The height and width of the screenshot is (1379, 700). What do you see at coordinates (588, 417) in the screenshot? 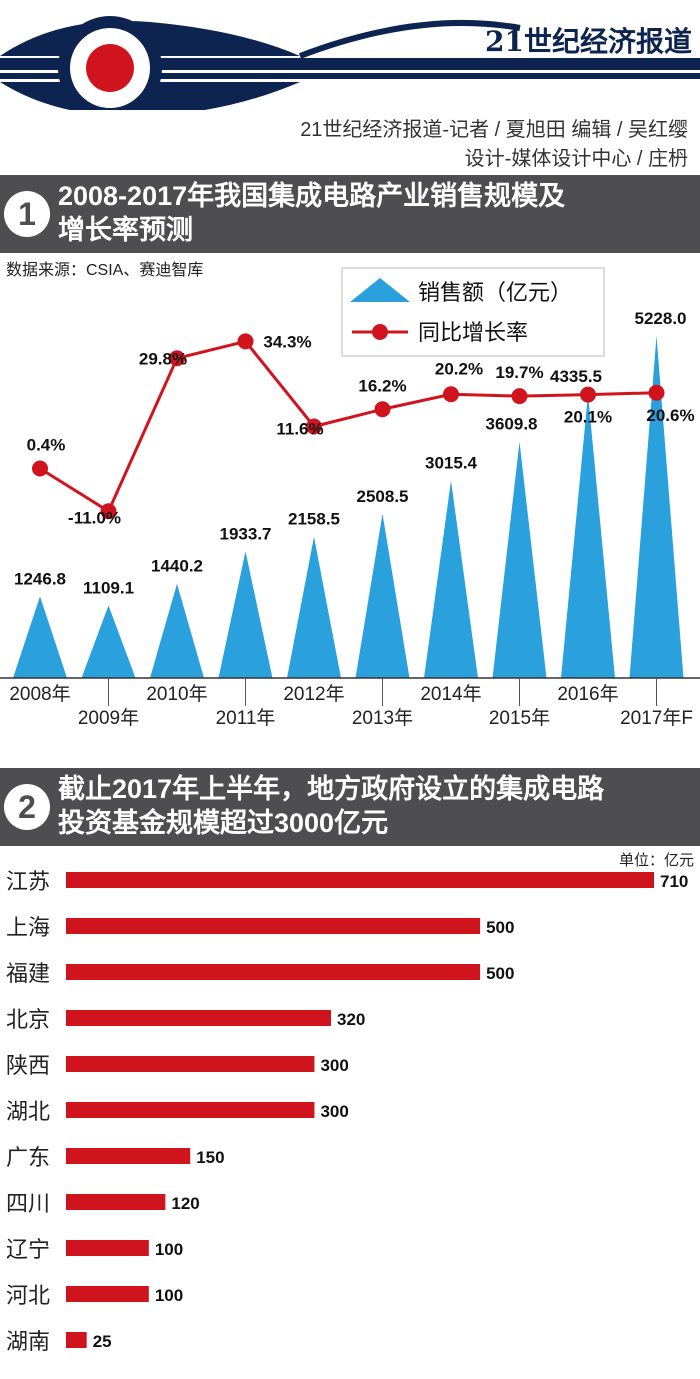
I see `growth-rate-label: 20.1%` at bounding box center [588, 417].